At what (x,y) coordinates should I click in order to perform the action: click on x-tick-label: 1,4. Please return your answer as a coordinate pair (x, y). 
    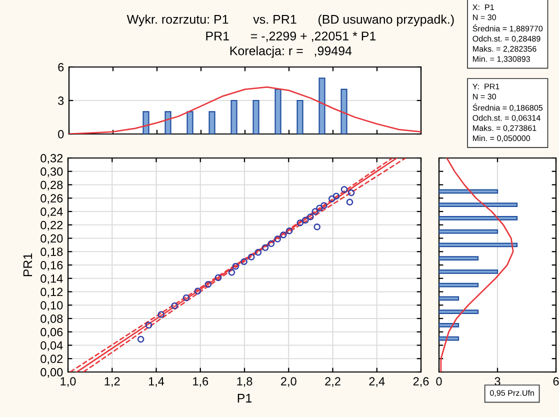
    Looking at the image, I should click on (156, 382).